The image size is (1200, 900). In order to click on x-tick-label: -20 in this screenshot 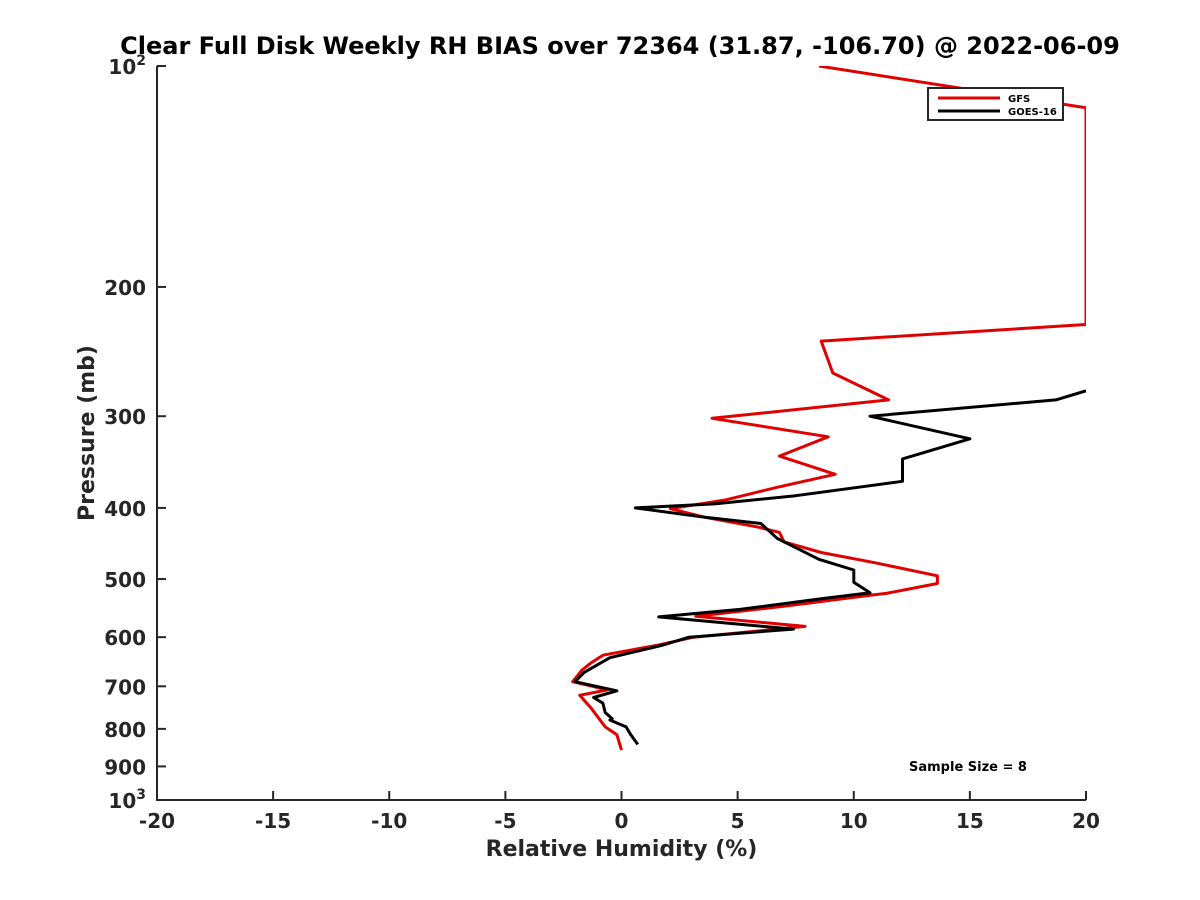, I will do `click(157, 821)`.